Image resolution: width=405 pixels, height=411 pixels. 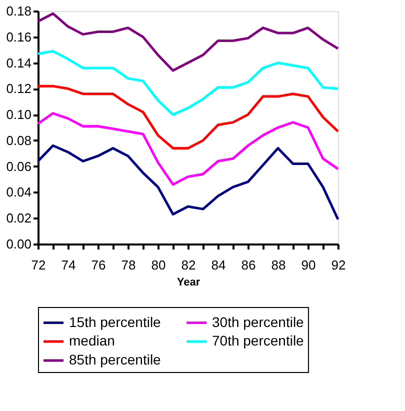 I want to click on x-tick-label: 76, so click(x=98, y=265).